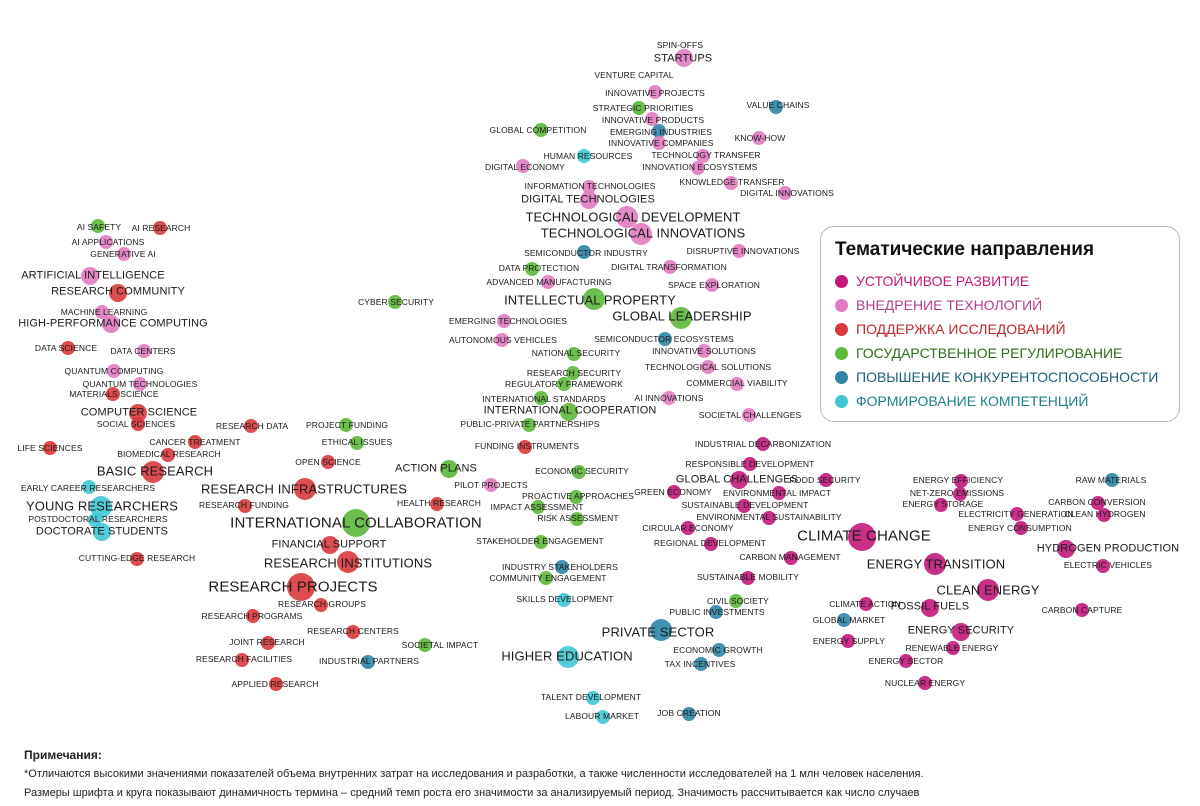  What do you see at coordinates (1108, 548) in the screenshot?
I see `term-label: HYDROGEN PRODUCTION` at bounding box center [1108, 548].